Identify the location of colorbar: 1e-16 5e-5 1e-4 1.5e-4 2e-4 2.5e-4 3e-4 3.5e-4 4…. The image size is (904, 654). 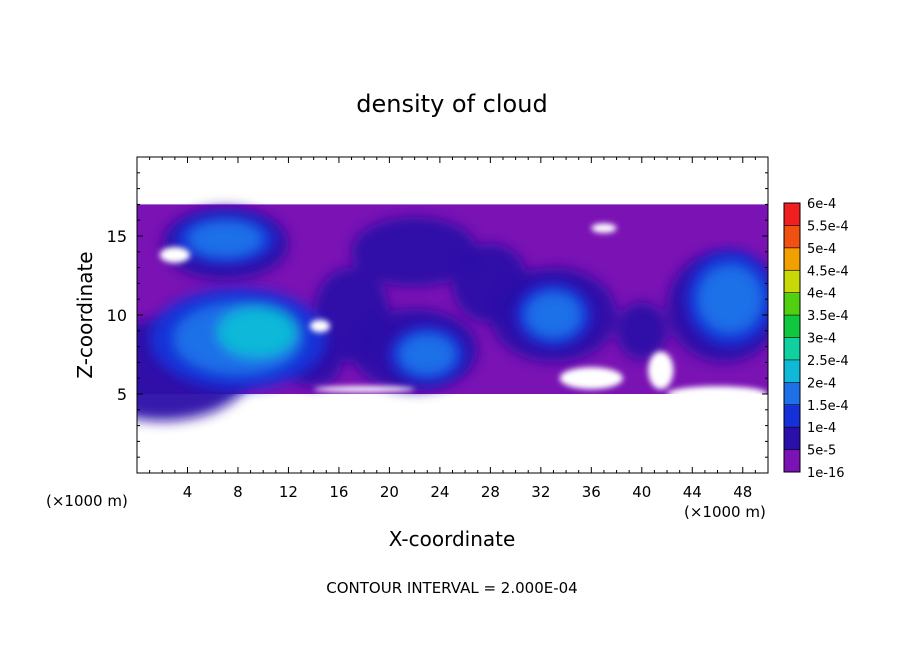
(816, 339).